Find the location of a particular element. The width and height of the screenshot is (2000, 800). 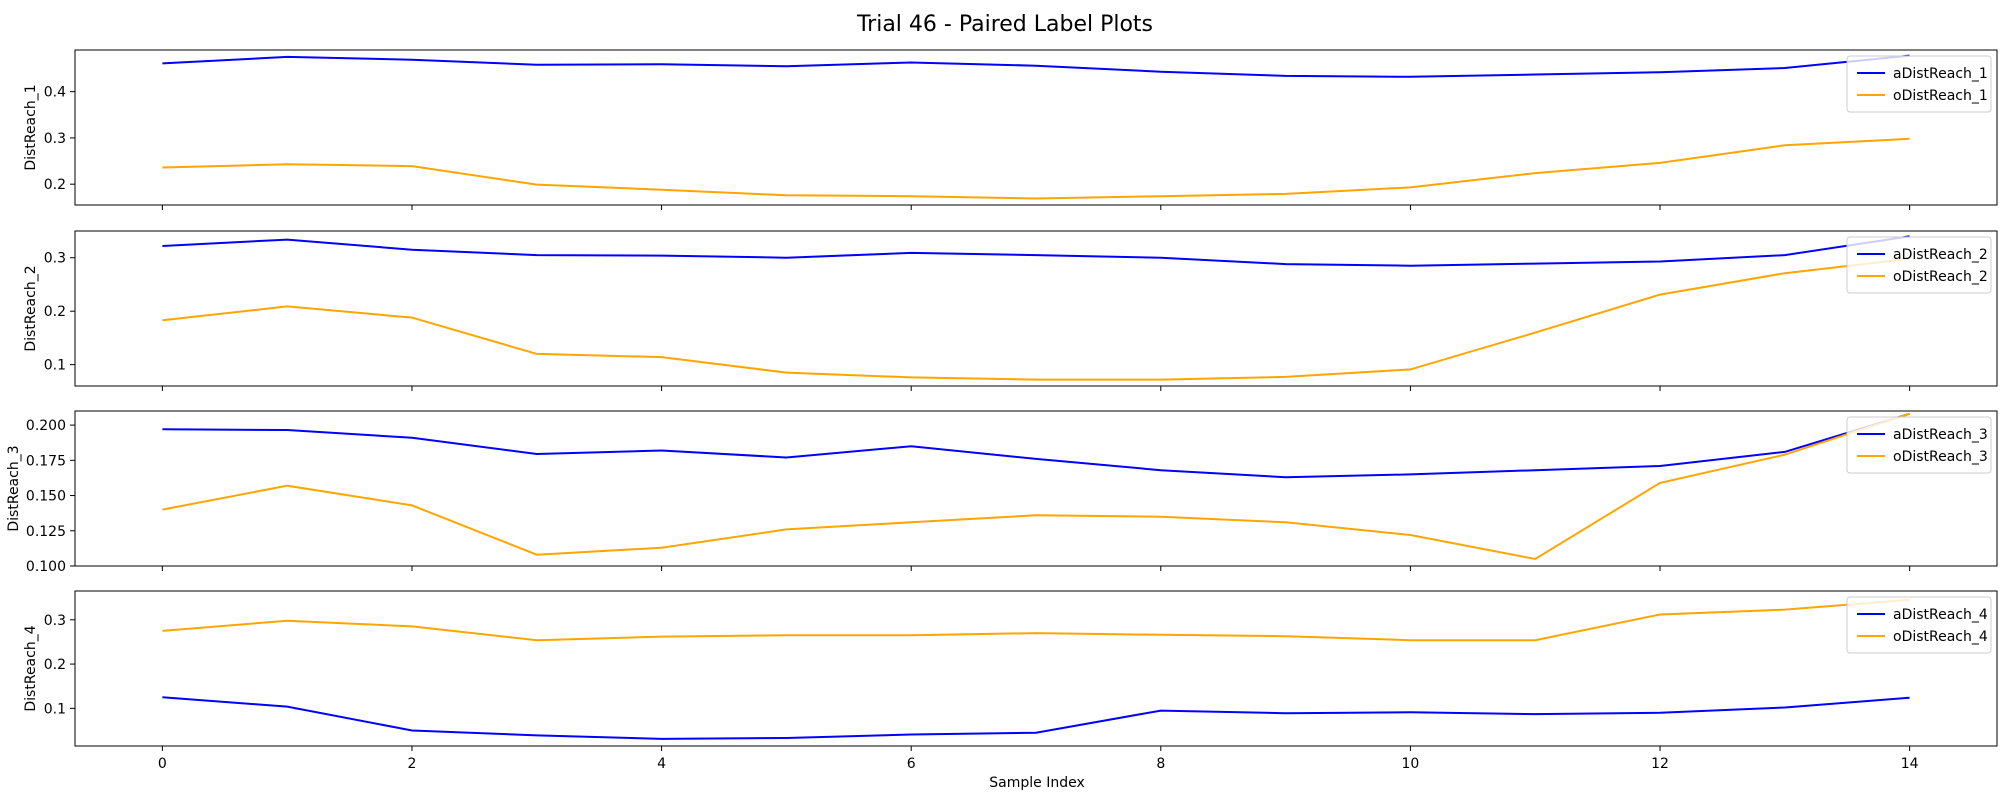

legend-label: oDistReach_2 is located at coordinates (1940, 277).